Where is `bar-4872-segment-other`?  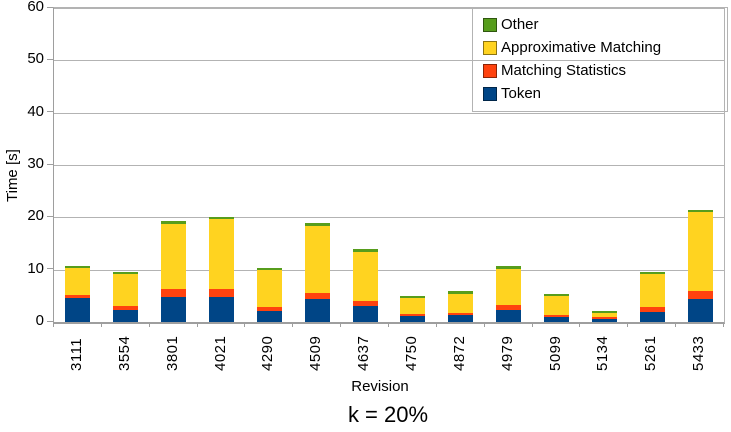 bar-4872-segment-other is located at coordinates (461, 292).